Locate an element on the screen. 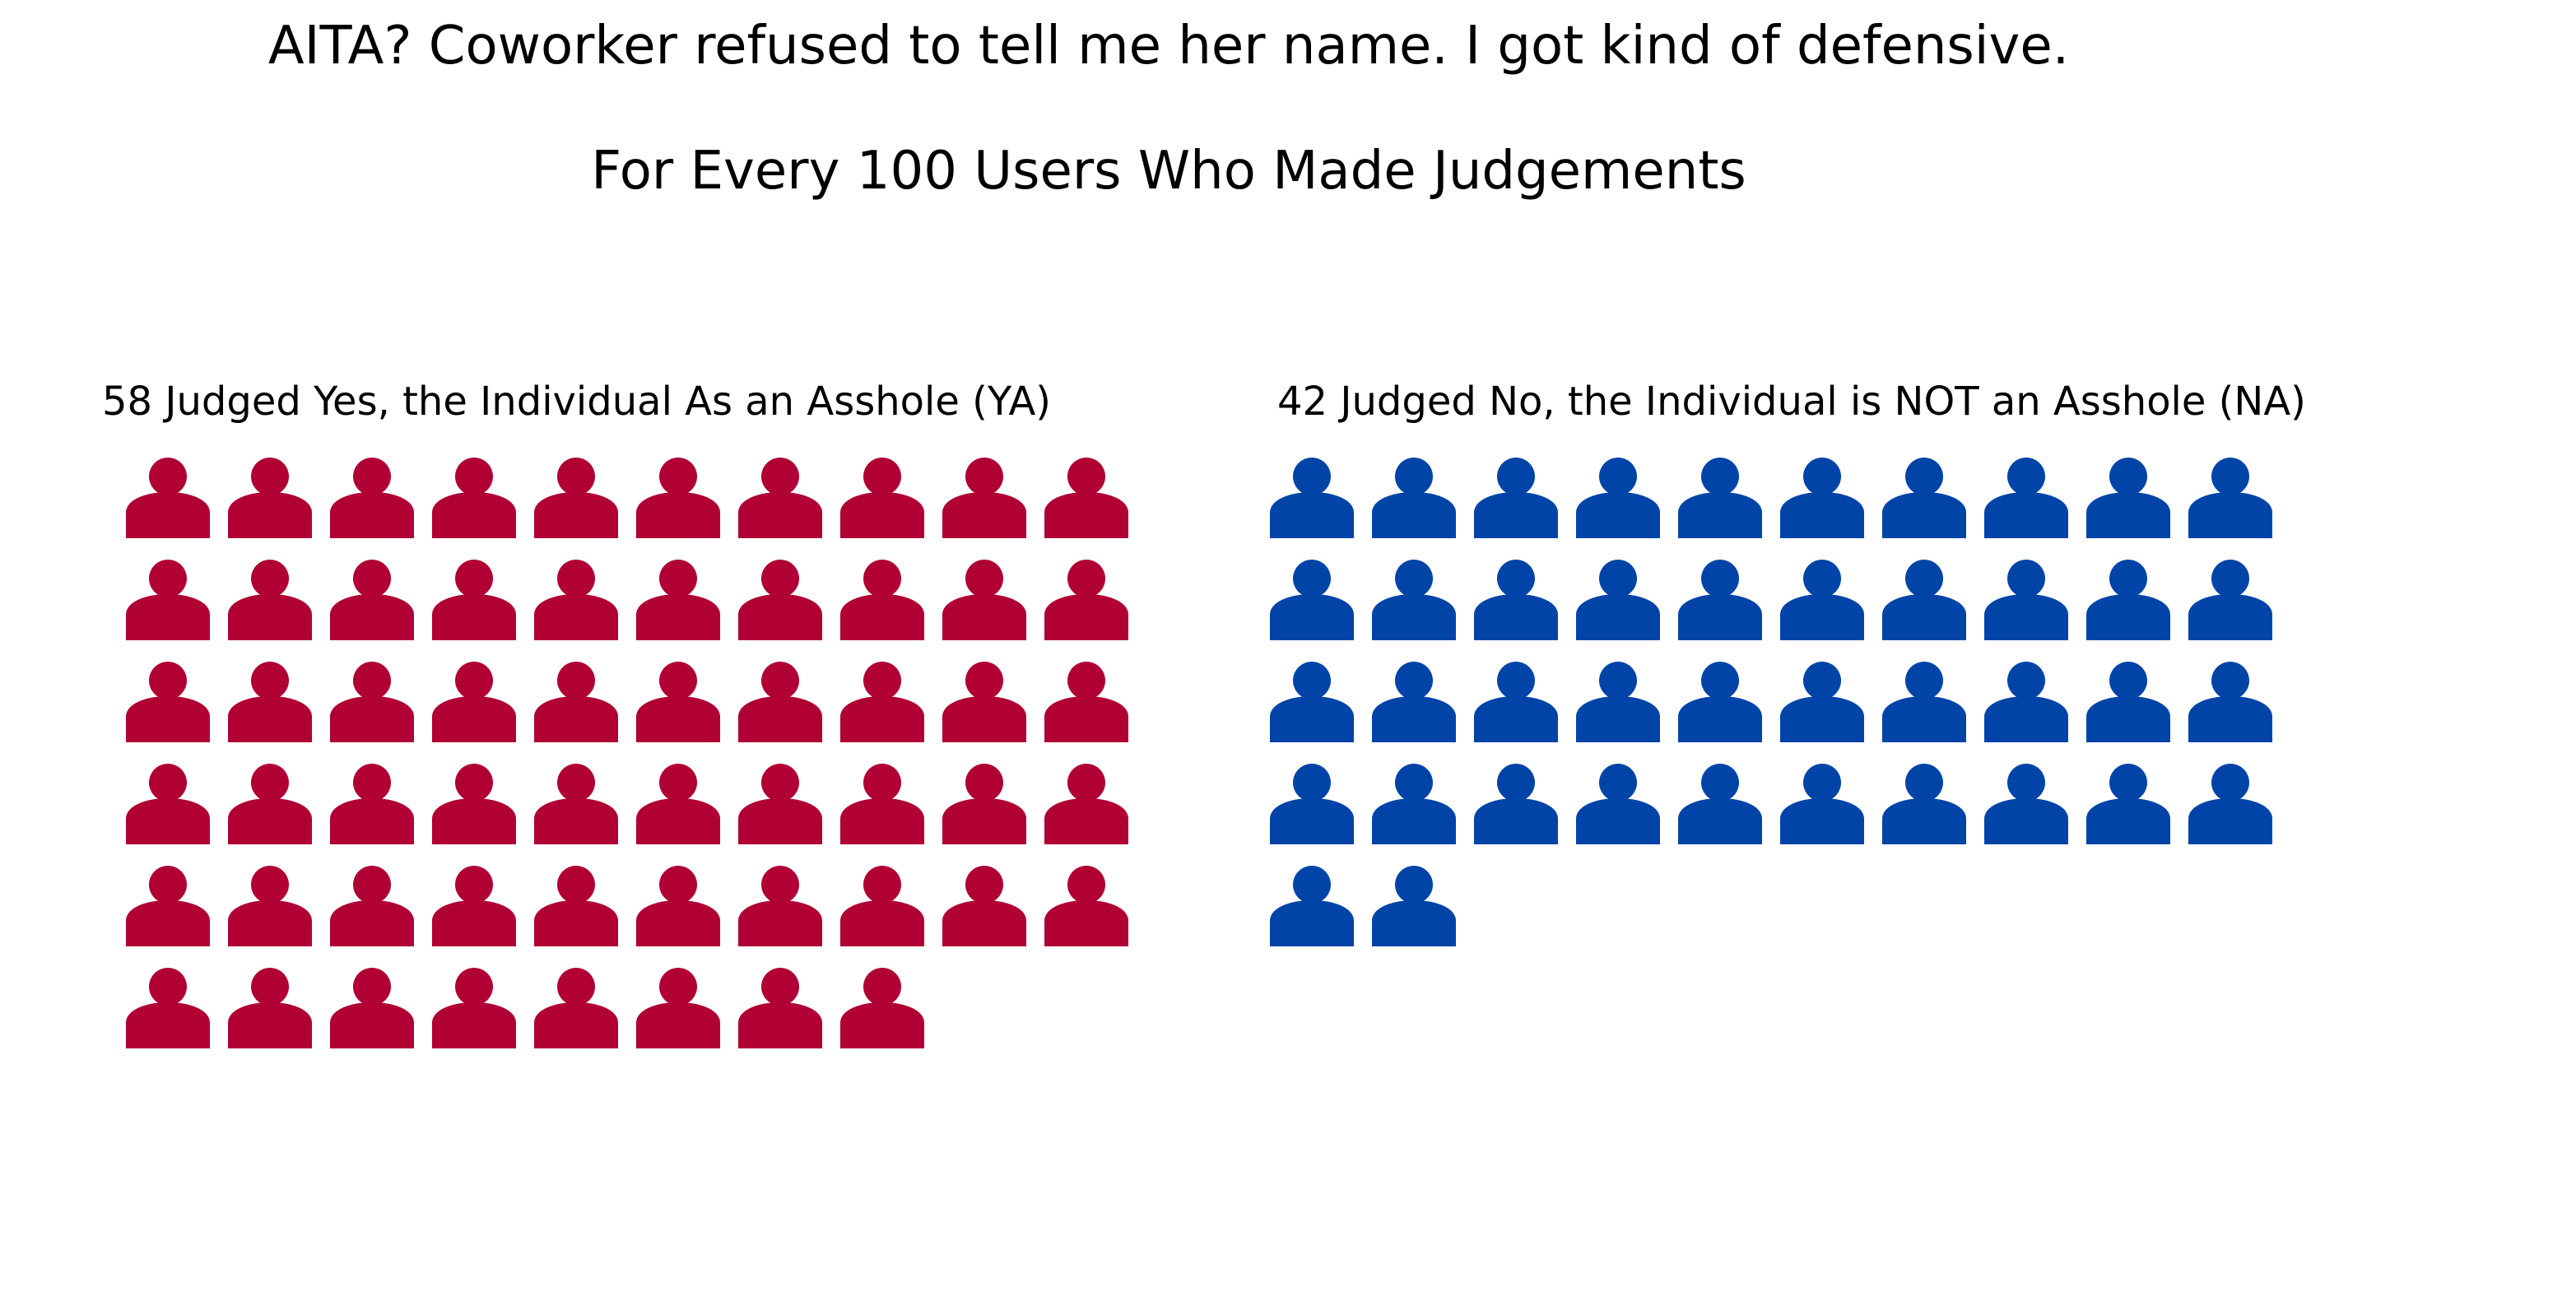  na-icon-grid is located at coordinates (1771, 702).